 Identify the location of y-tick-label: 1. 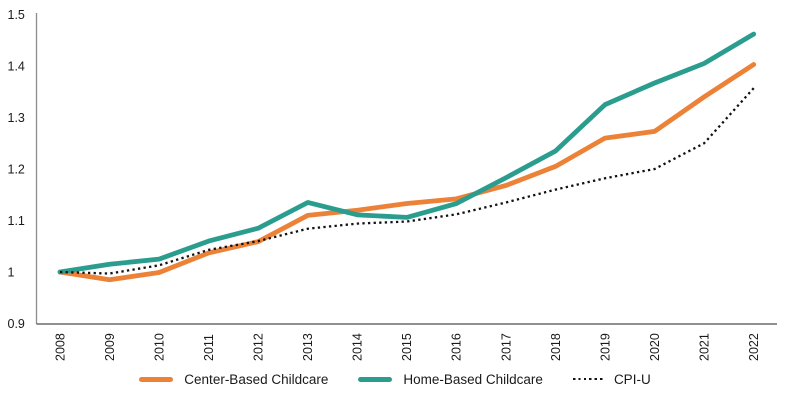
(11, 272).